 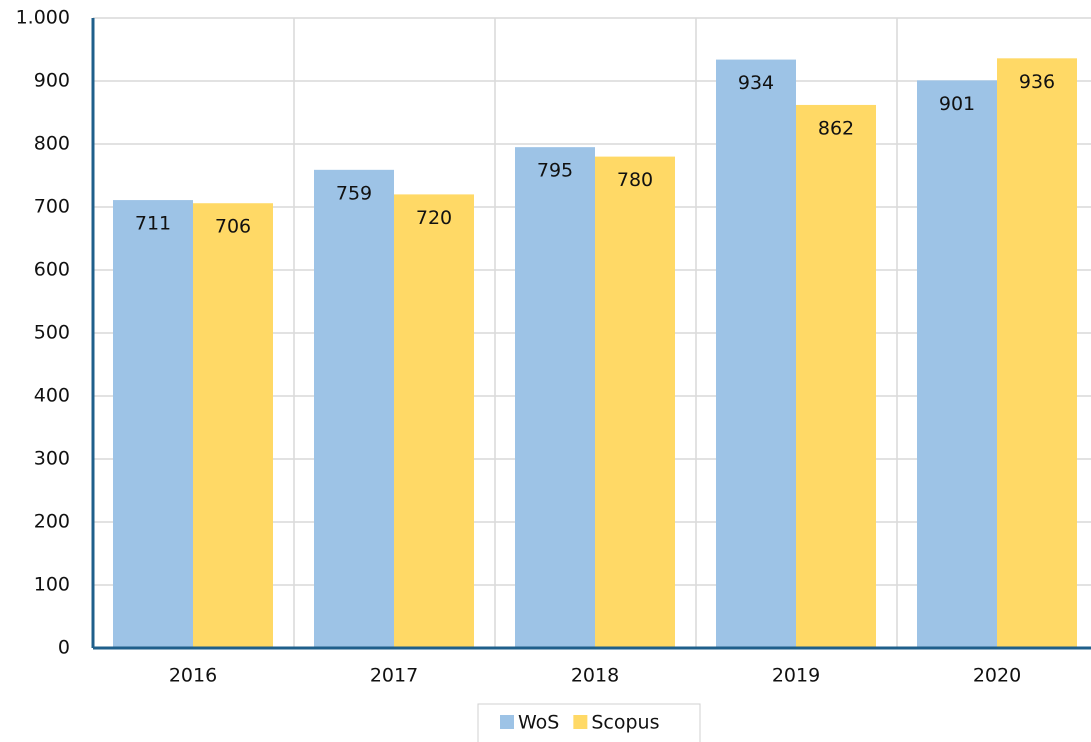 What do you see at coordinates (52, 270) in the screenshot?
I see `y-tick-label: 600` at bounding box center [52, 270].